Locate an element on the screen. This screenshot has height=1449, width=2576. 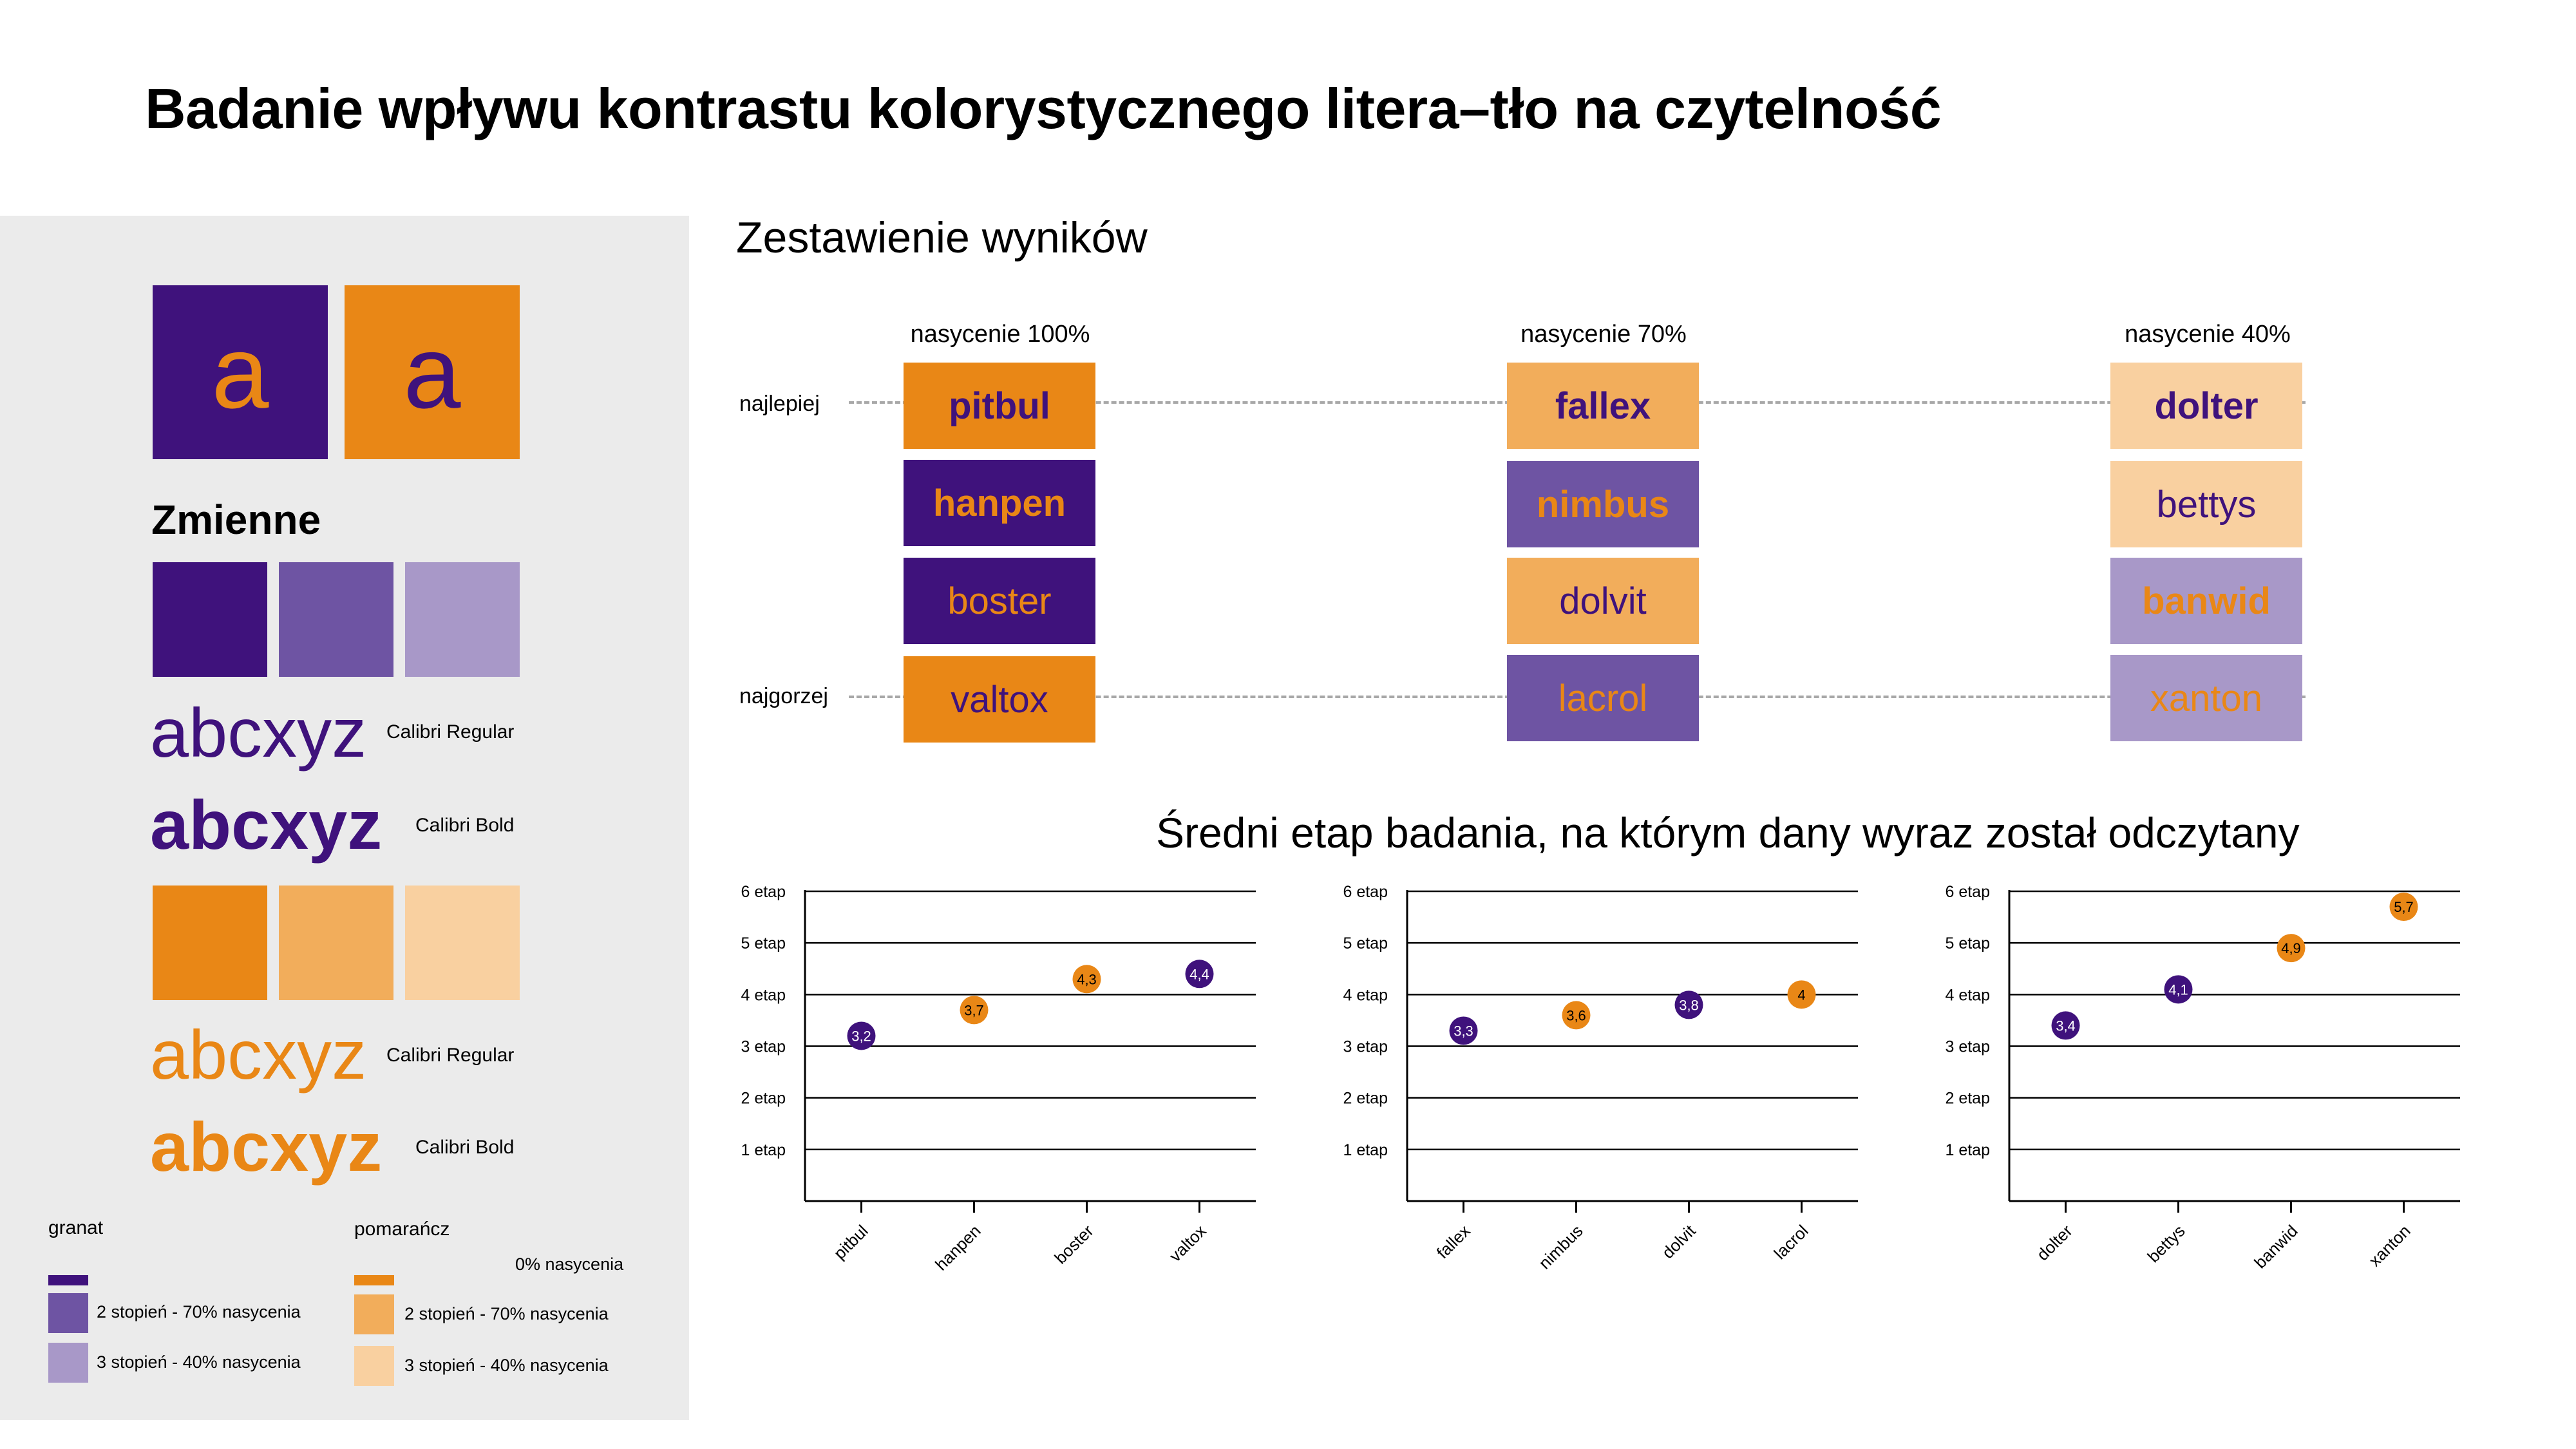
data-label: 3,4 is located at coordinates (2066, 1026).